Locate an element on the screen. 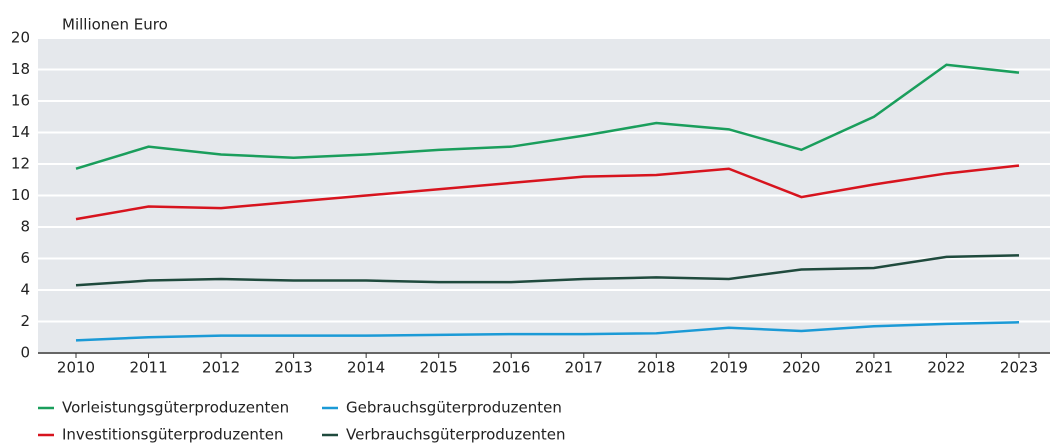 Image resolution: width=1064 pixels, height=444 pixels. x-tick-label: 2015 is located at coordinates (439, 368).